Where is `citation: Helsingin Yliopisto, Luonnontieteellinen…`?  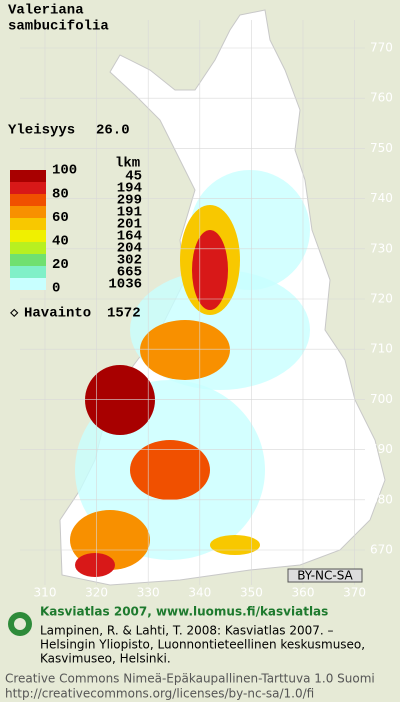
citation: Helsingin Yliopisto, Luonnontieteellinen… is located at coordinates (202, 645).